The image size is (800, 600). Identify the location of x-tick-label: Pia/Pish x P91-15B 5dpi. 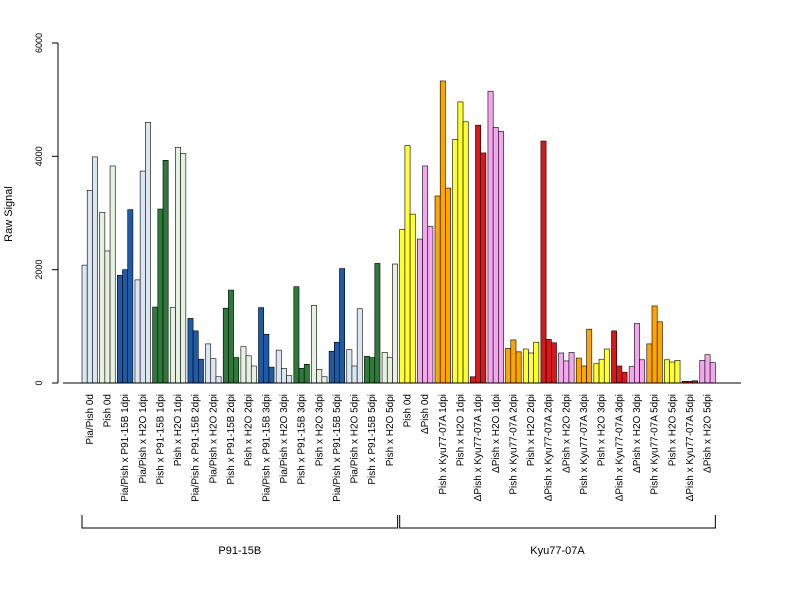
(337, 448).